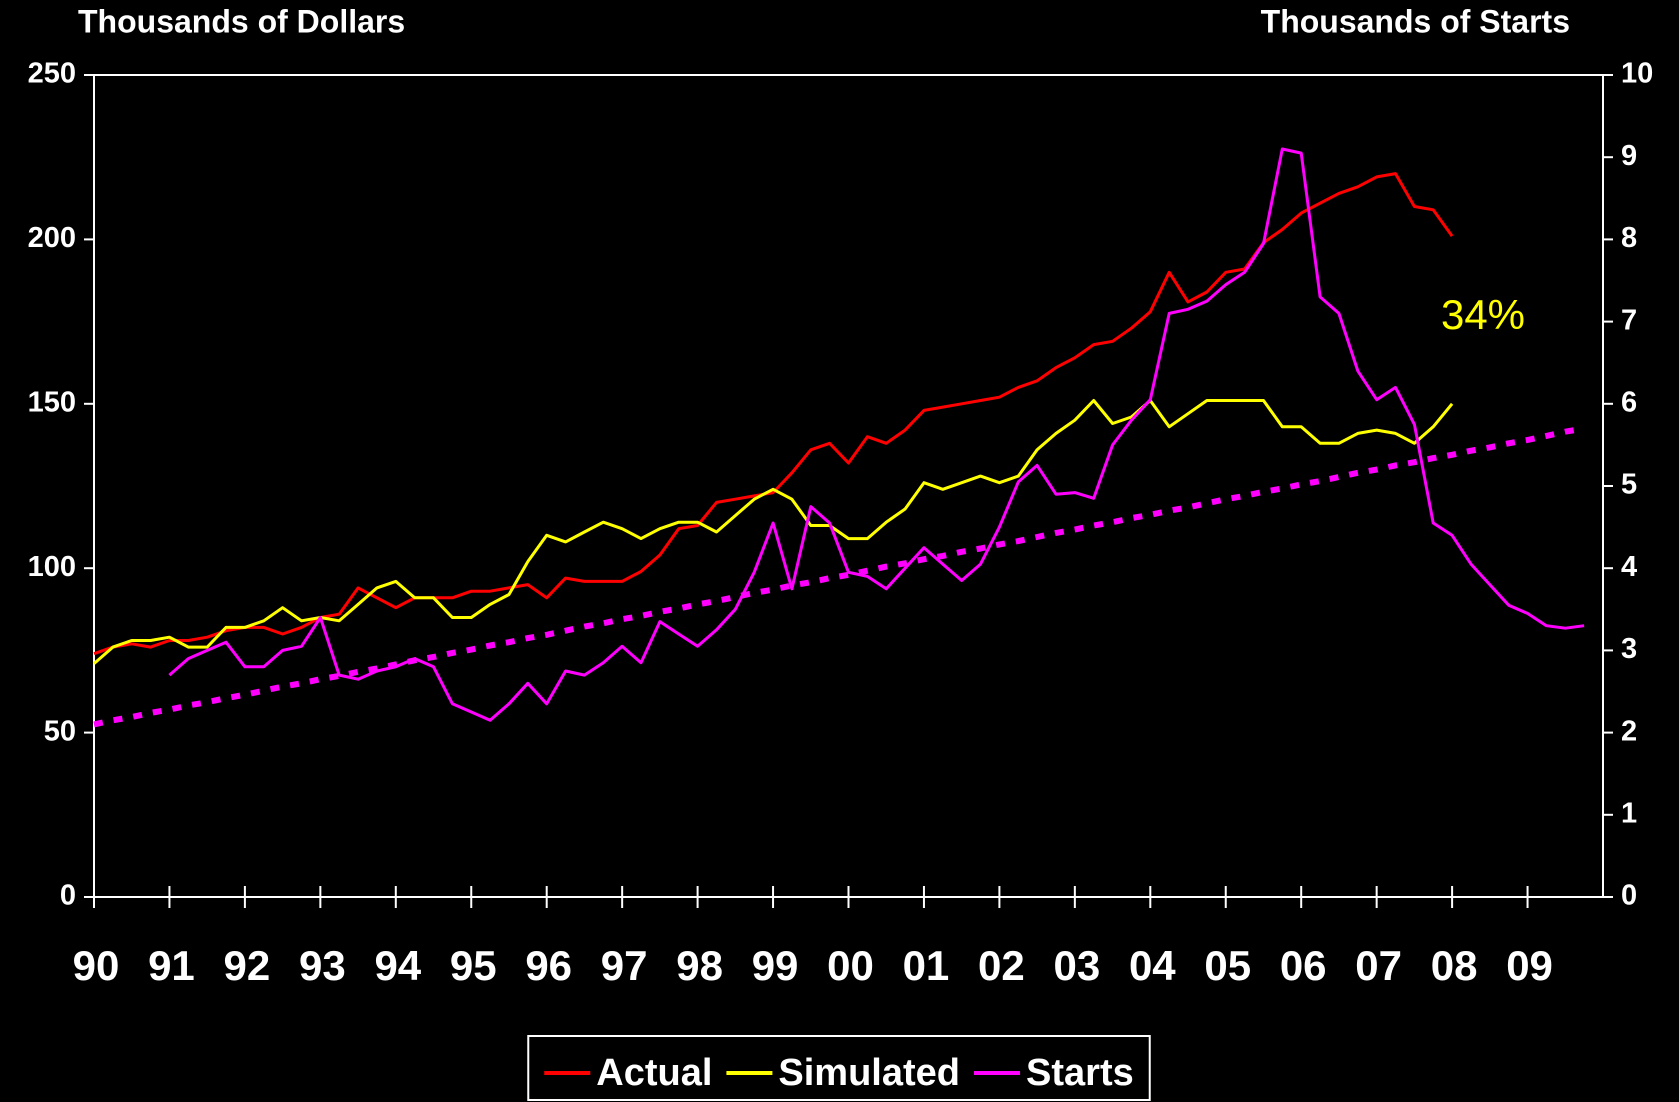  I want to click on annotation: 34%, so click(1483, 314).